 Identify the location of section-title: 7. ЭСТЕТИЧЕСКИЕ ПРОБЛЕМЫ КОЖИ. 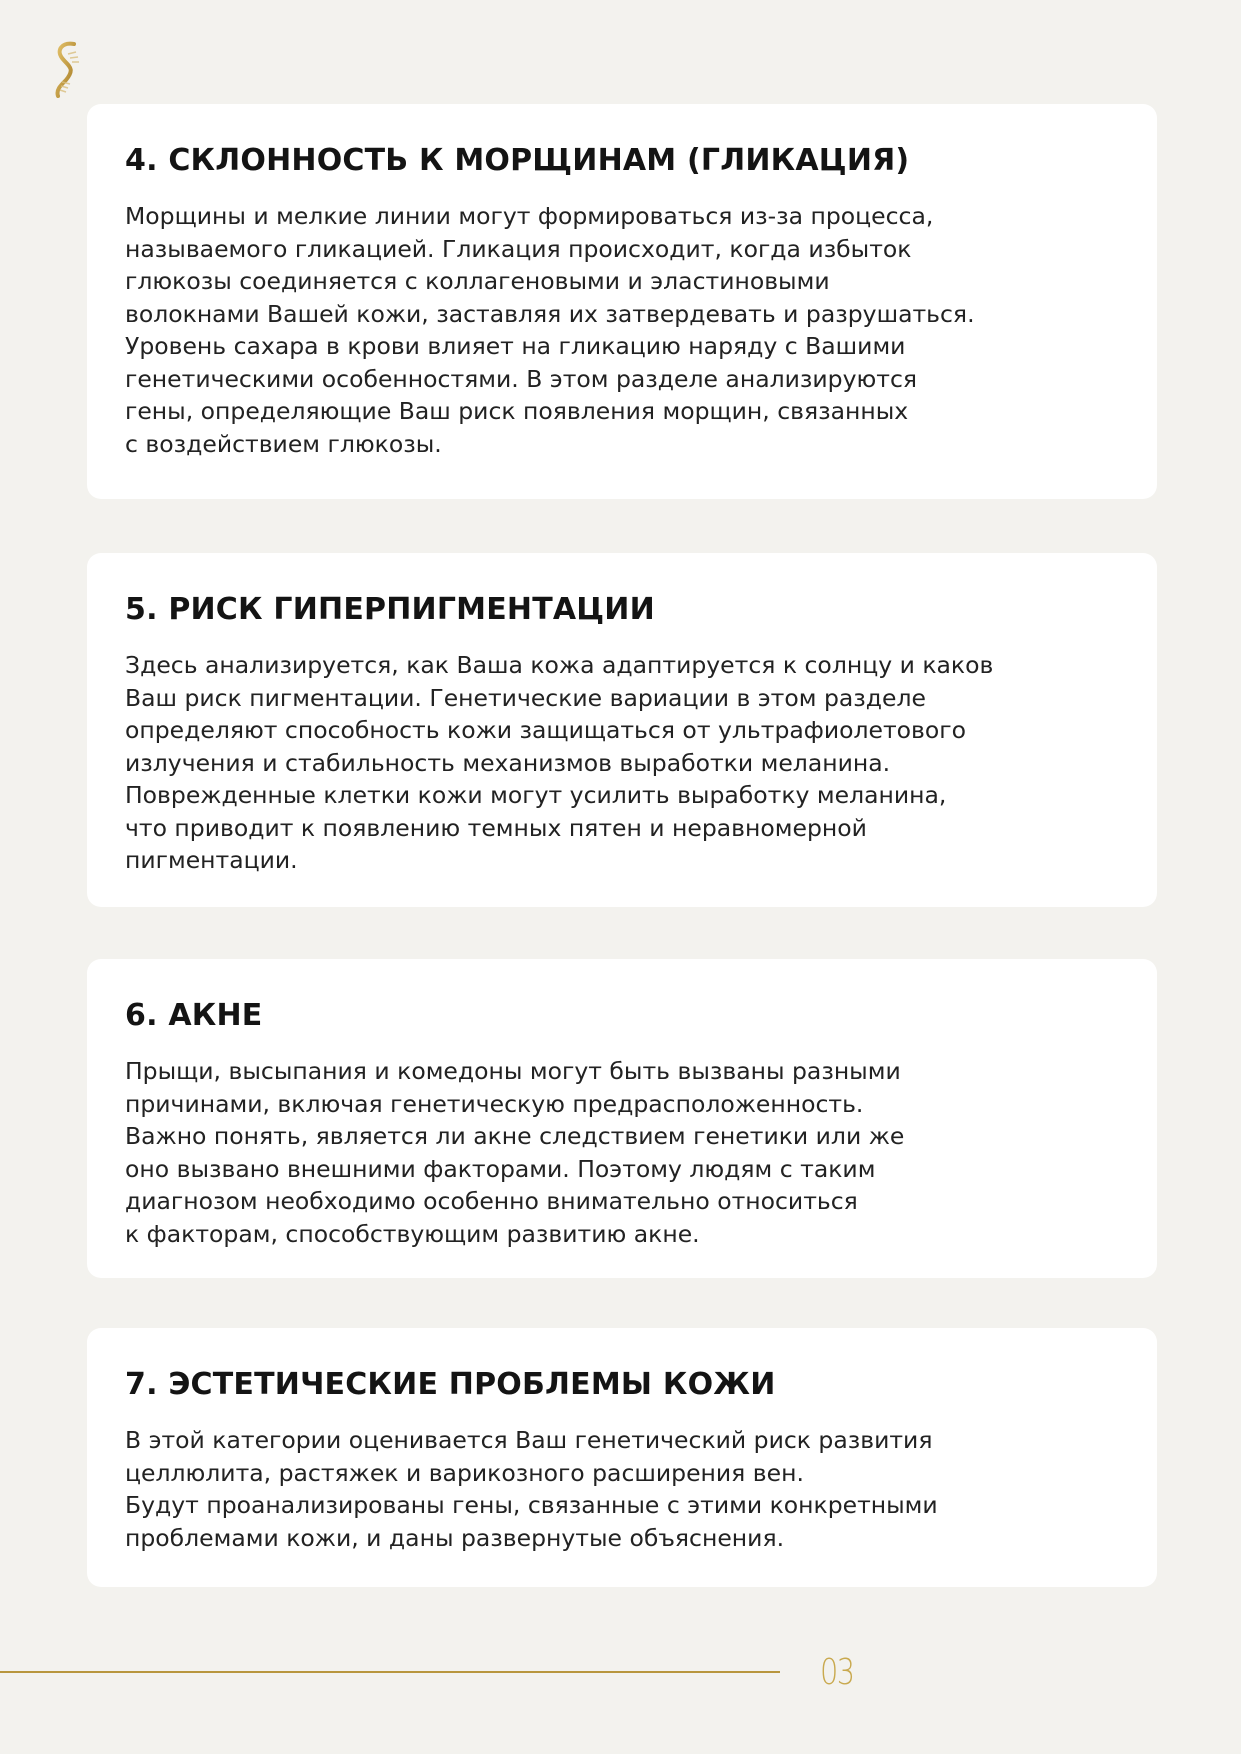
(450, 1384).